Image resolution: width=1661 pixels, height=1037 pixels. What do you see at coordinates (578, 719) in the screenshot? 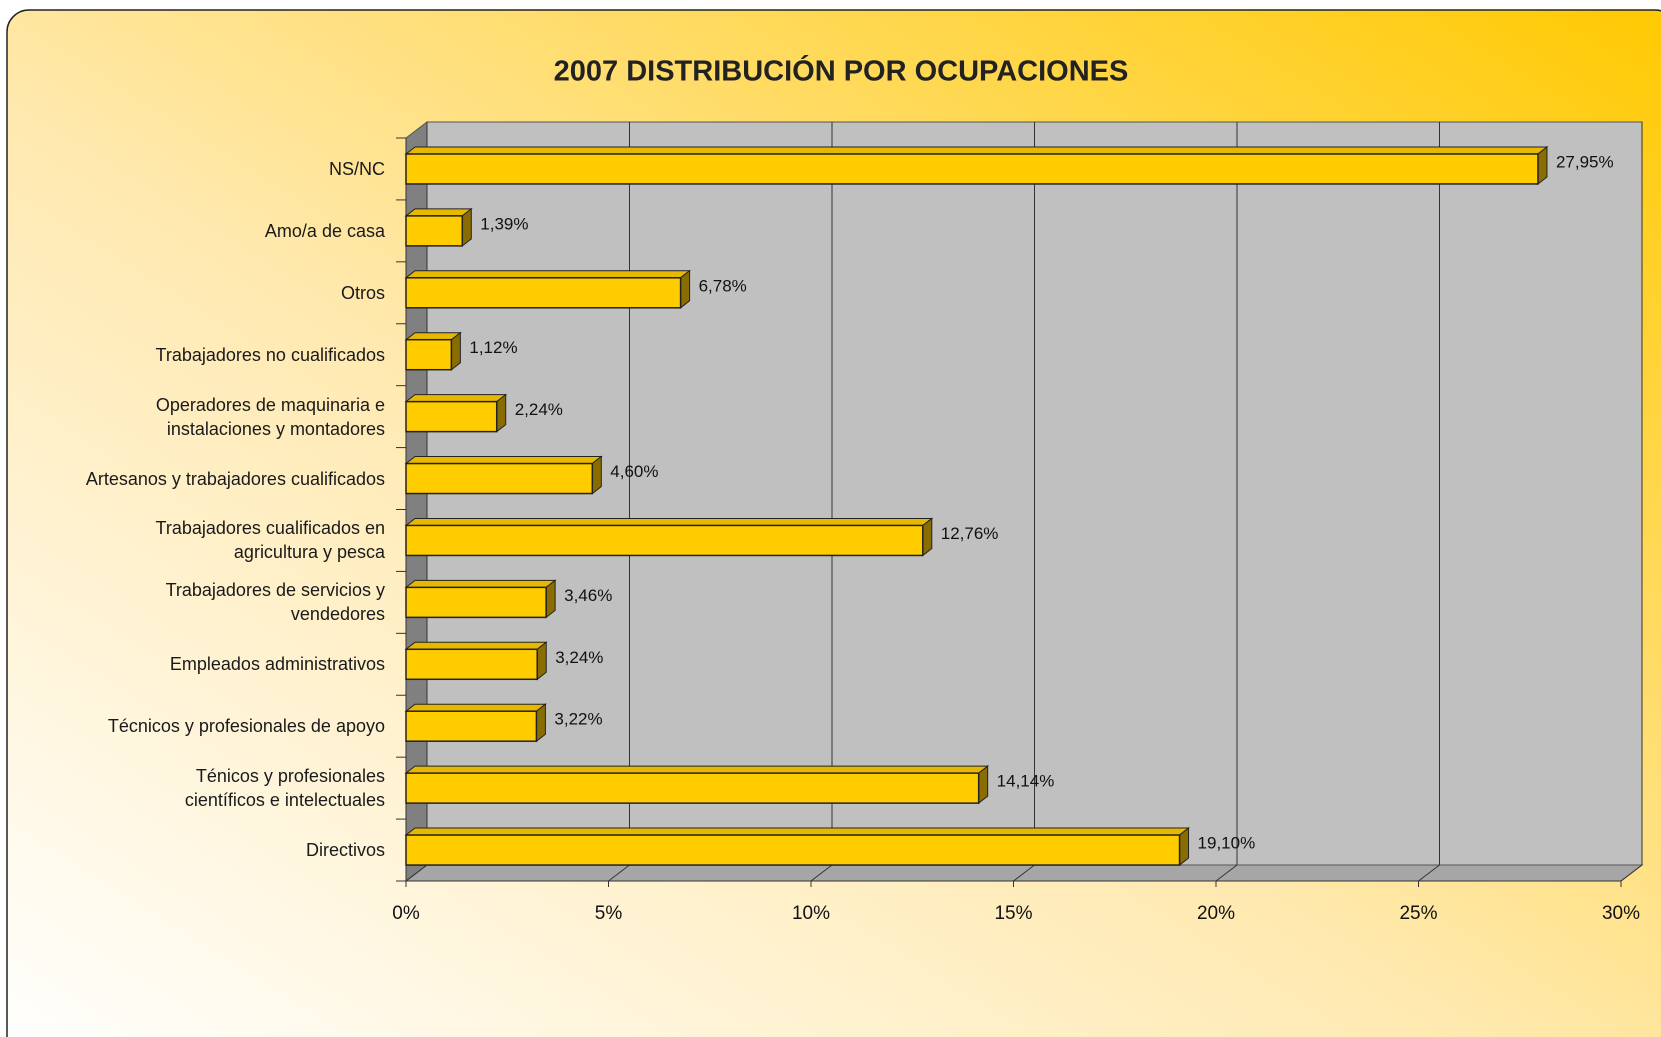
I see `value-label: 3,22%` at bounding box center [578, 719].